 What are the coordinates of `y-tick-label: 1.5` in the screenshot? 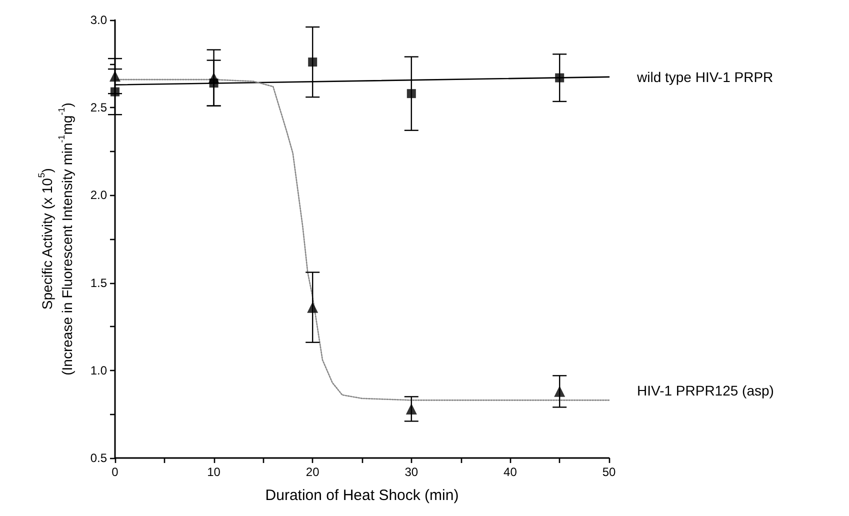 It's located at (99, 283).